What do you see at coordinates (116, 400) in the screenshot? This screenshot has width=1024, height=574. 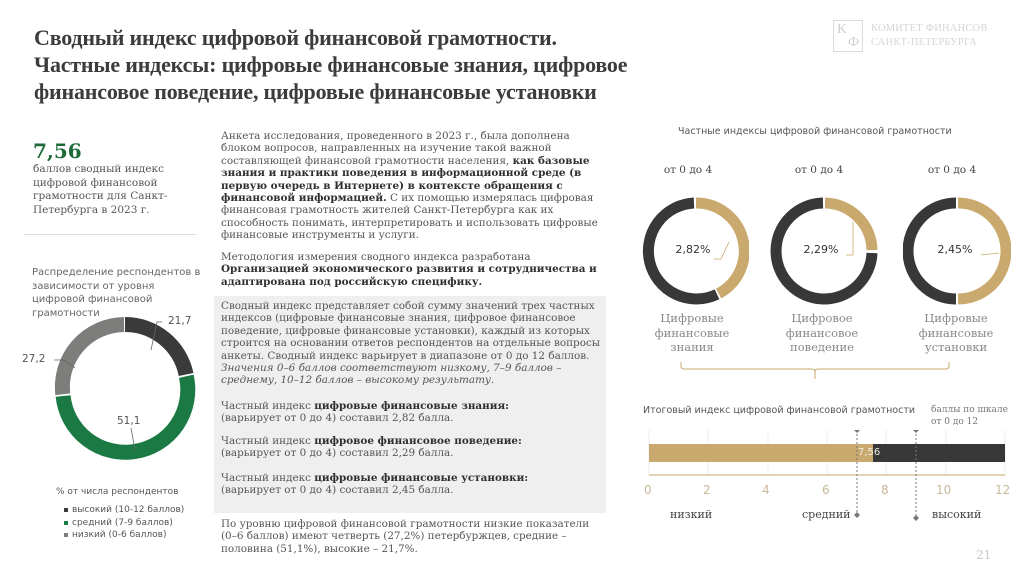 I see `distribution-donut-chart: 21,7 27,2 51,1` at bounding box center [116, 400].